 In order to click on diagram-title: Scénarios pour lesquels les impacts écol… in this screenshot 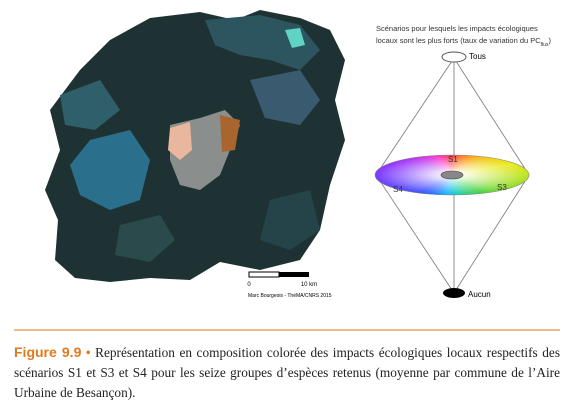, I will do `click(457, 28)`.